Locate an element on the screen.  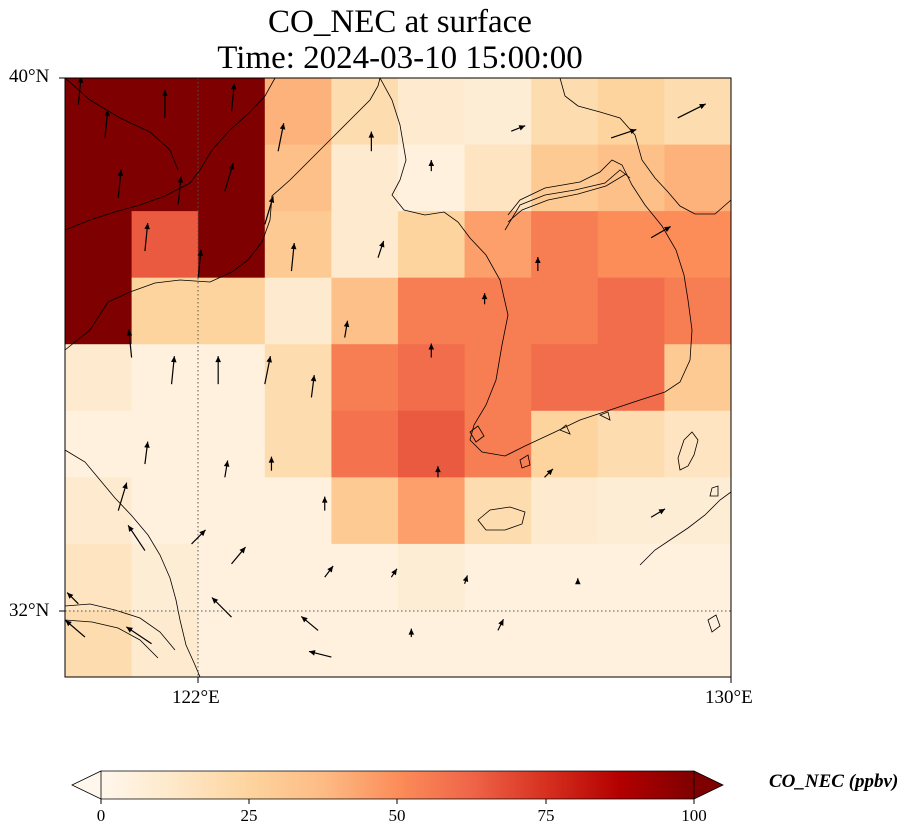
colorbar-tick-label: 75 is located at coordinates (546, 815).